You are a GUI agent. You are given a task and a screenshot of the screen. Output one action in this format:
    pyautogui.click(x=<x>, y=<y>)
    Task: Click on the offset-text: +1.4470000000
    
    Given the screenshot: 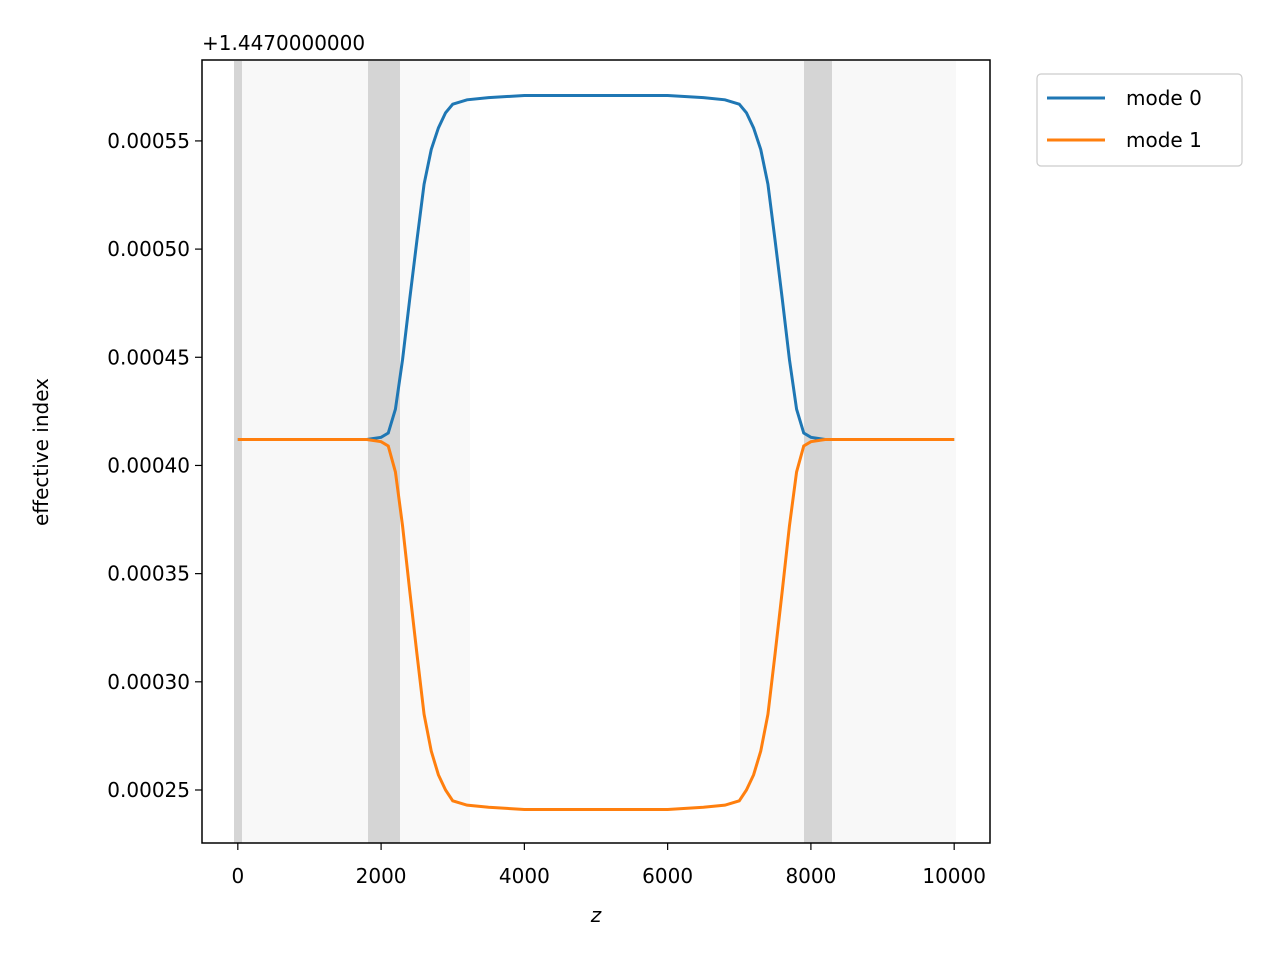 What is the action you would take?
    pyautogui.click(x=283, y=43)
    